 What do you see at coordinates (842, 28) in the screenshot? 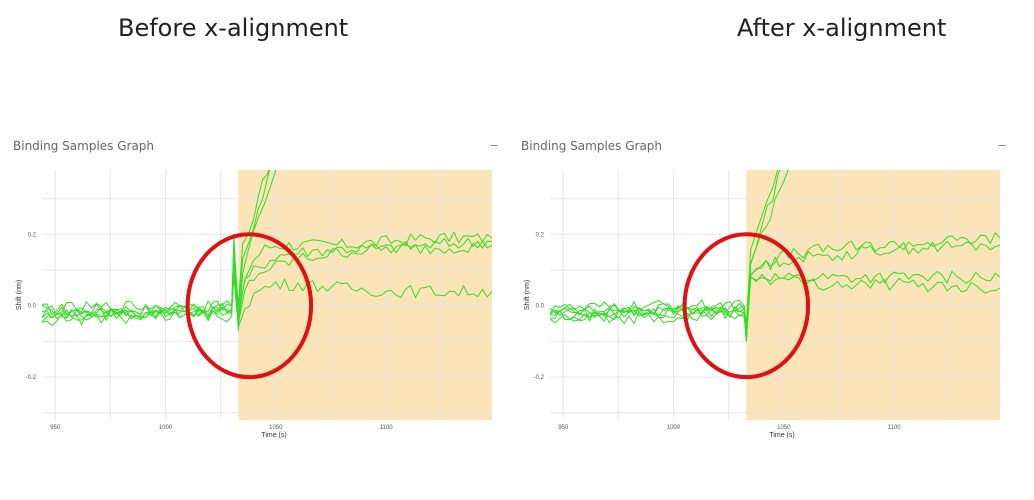
I see `after-heading: After x-alignment` at bounding box center [842, 28].